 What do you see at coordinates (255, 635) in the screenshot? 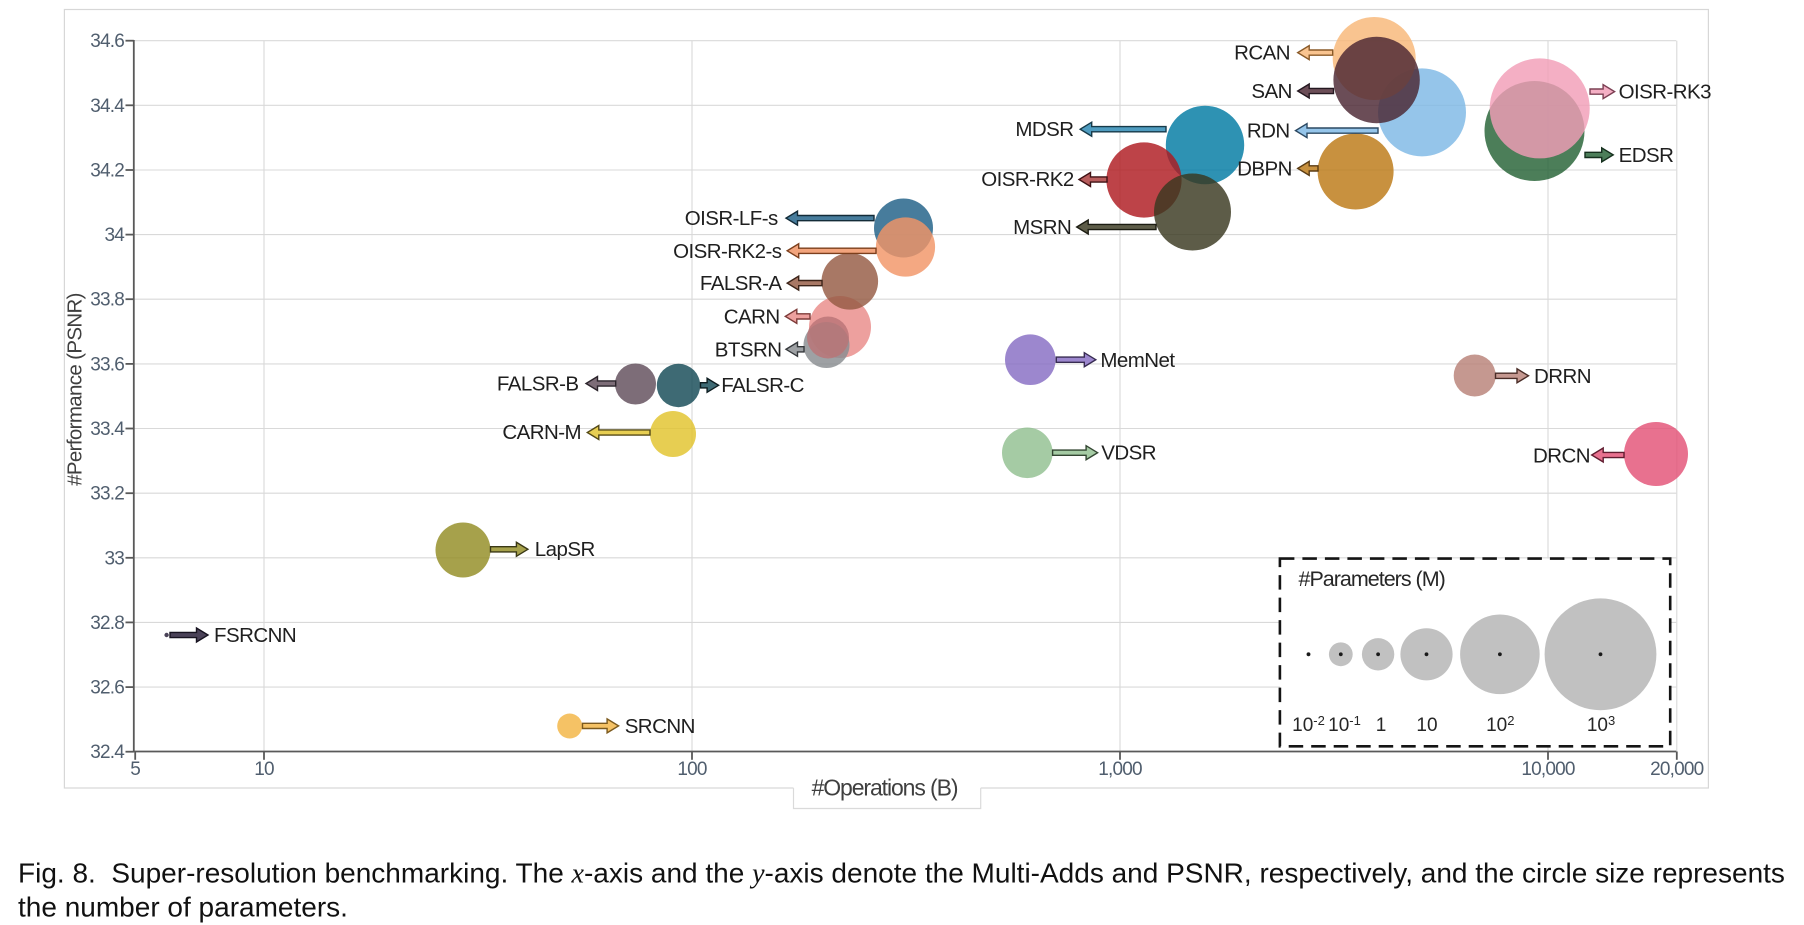
I see `svg-text: FSRCNN` at bounding box center [255, 635].